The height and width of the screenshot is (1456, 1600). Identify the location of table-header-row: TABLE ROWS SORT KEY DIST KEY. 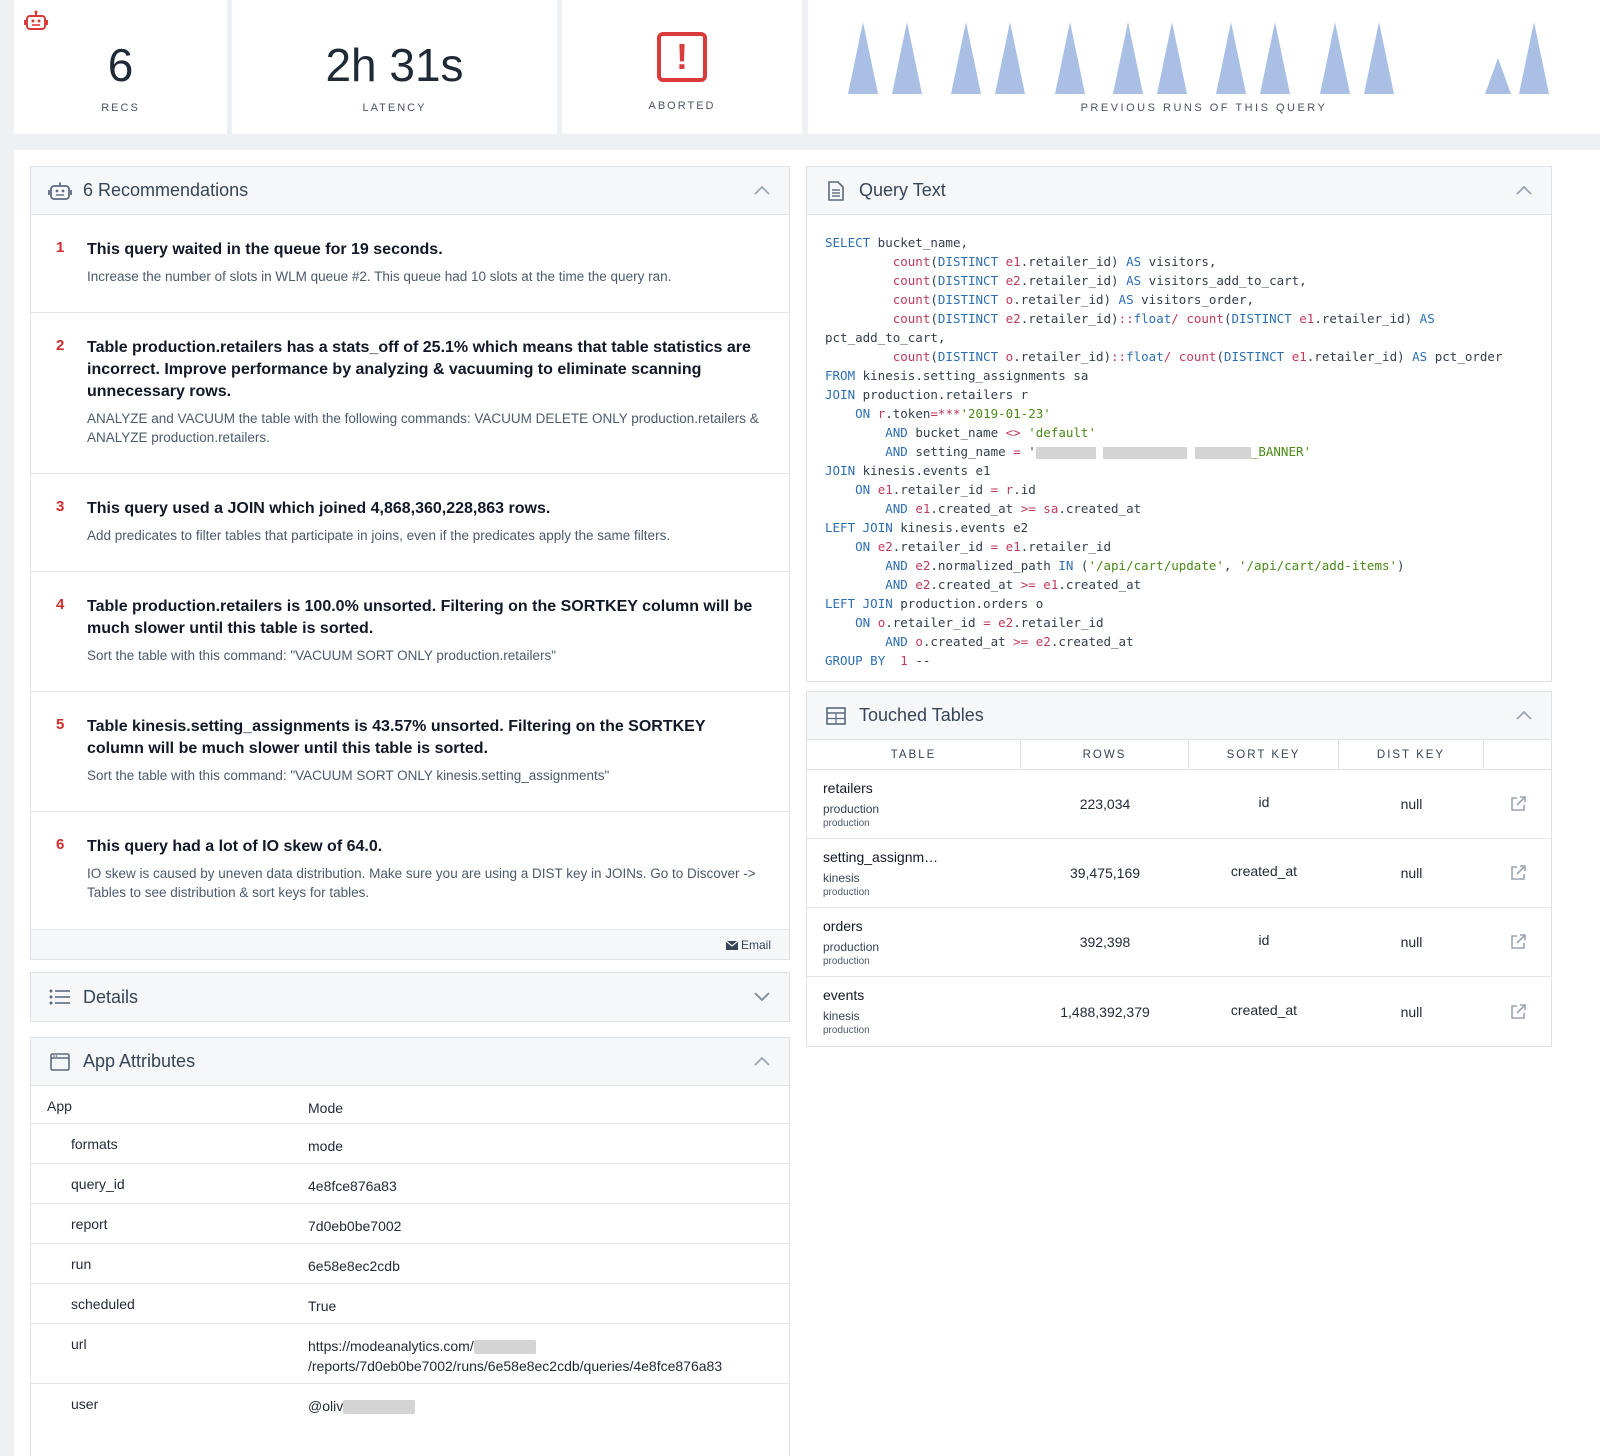
(1179, 755).